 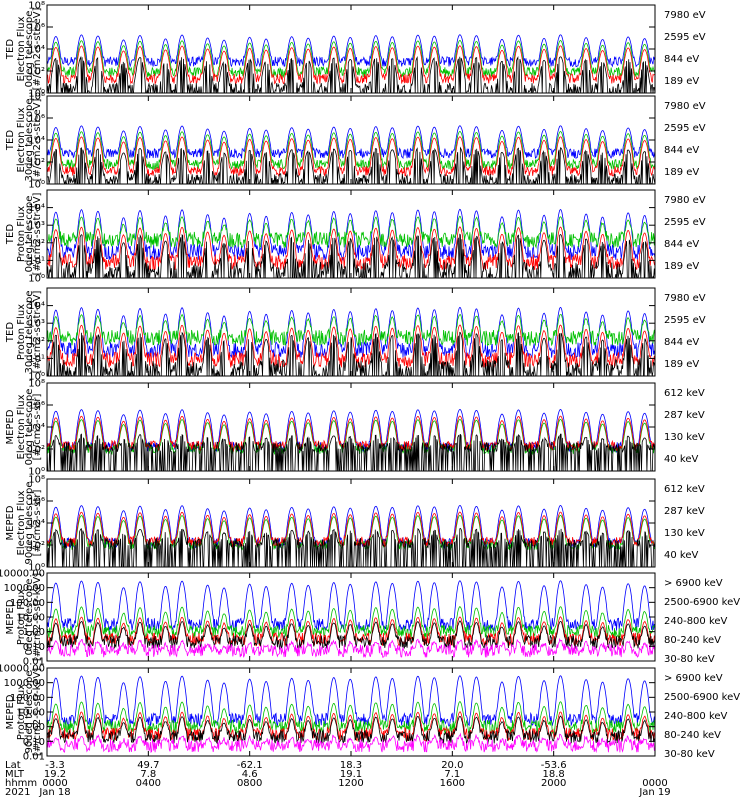 I want to click on lat-value: -53.6, so click(x=554, y=765).